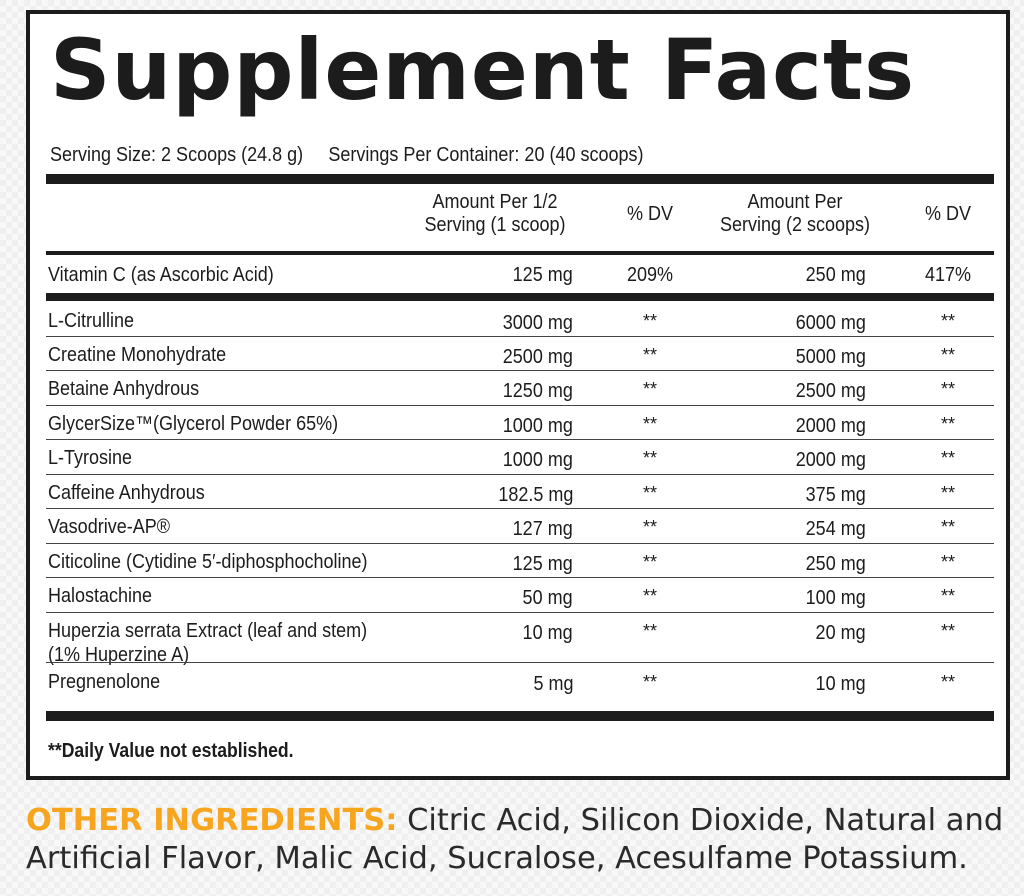 The image size is (1024, 896). Describe the element at coordinates (520, 253) in the screenshot. I see `header-rule` at that location.